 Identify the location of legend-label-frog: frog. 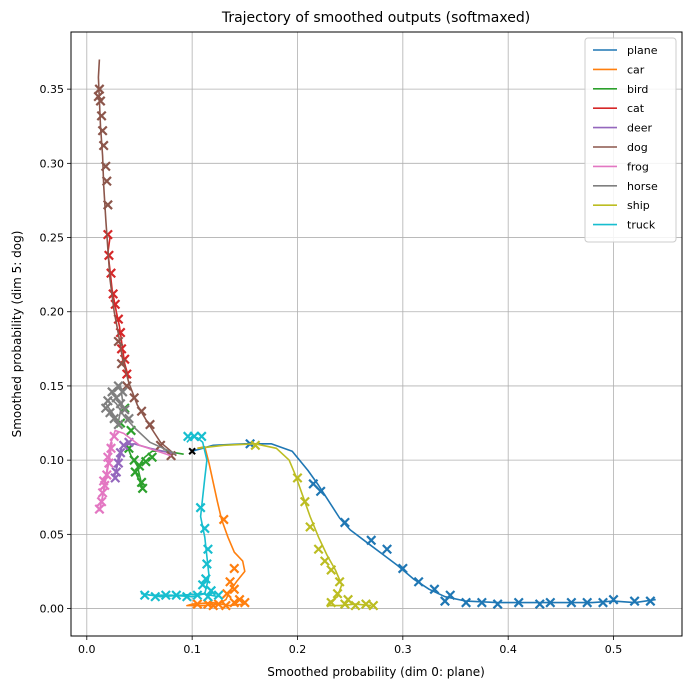
(638, 166).